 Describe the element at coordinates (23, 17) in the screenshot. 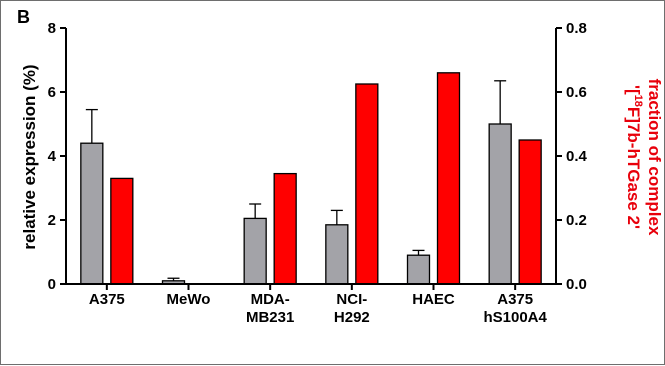

I see `panel-label: B` at that location.